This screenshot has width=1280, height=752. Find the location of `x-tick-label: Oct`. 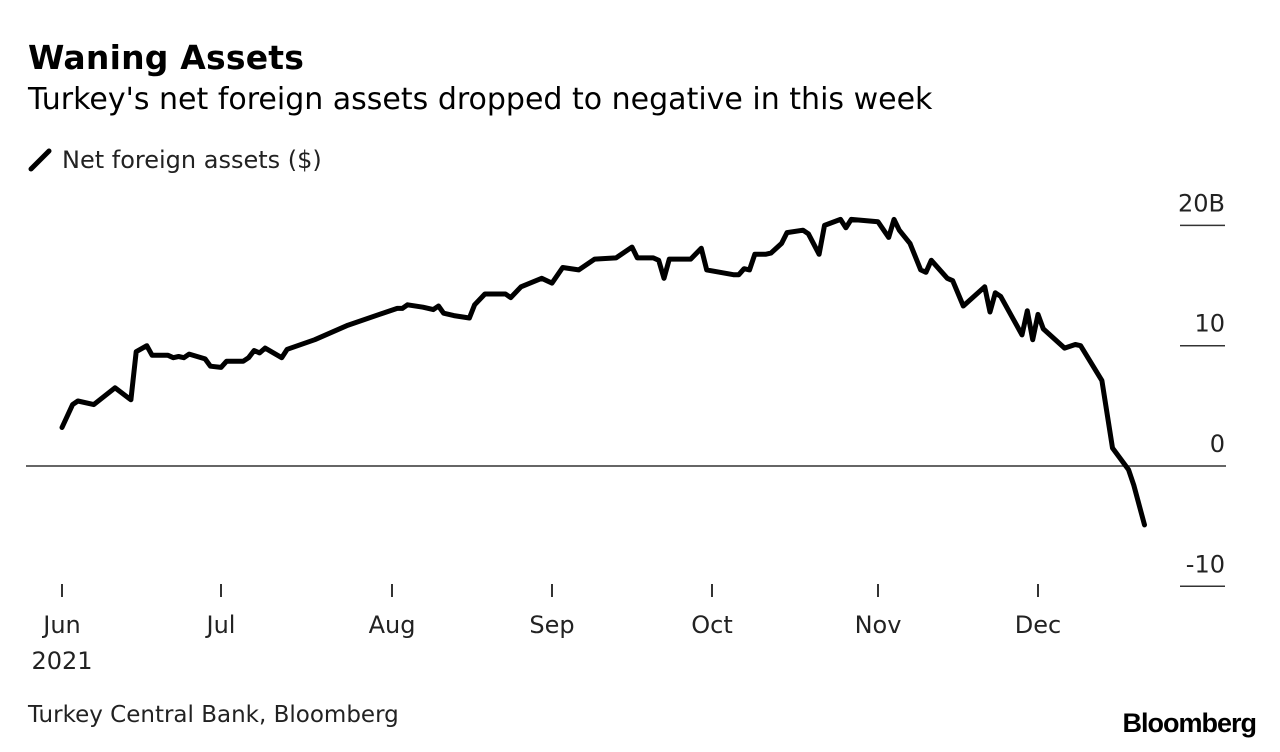

x-tick-label: Oct is located at coordinates (712, 625).